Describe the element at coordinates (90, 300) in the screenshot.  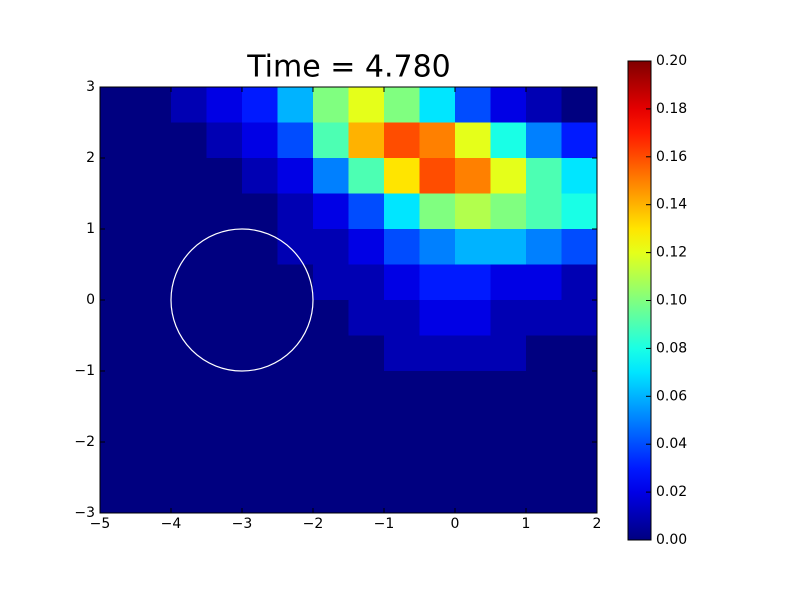
I see `y-tick-label: 0` at that location.